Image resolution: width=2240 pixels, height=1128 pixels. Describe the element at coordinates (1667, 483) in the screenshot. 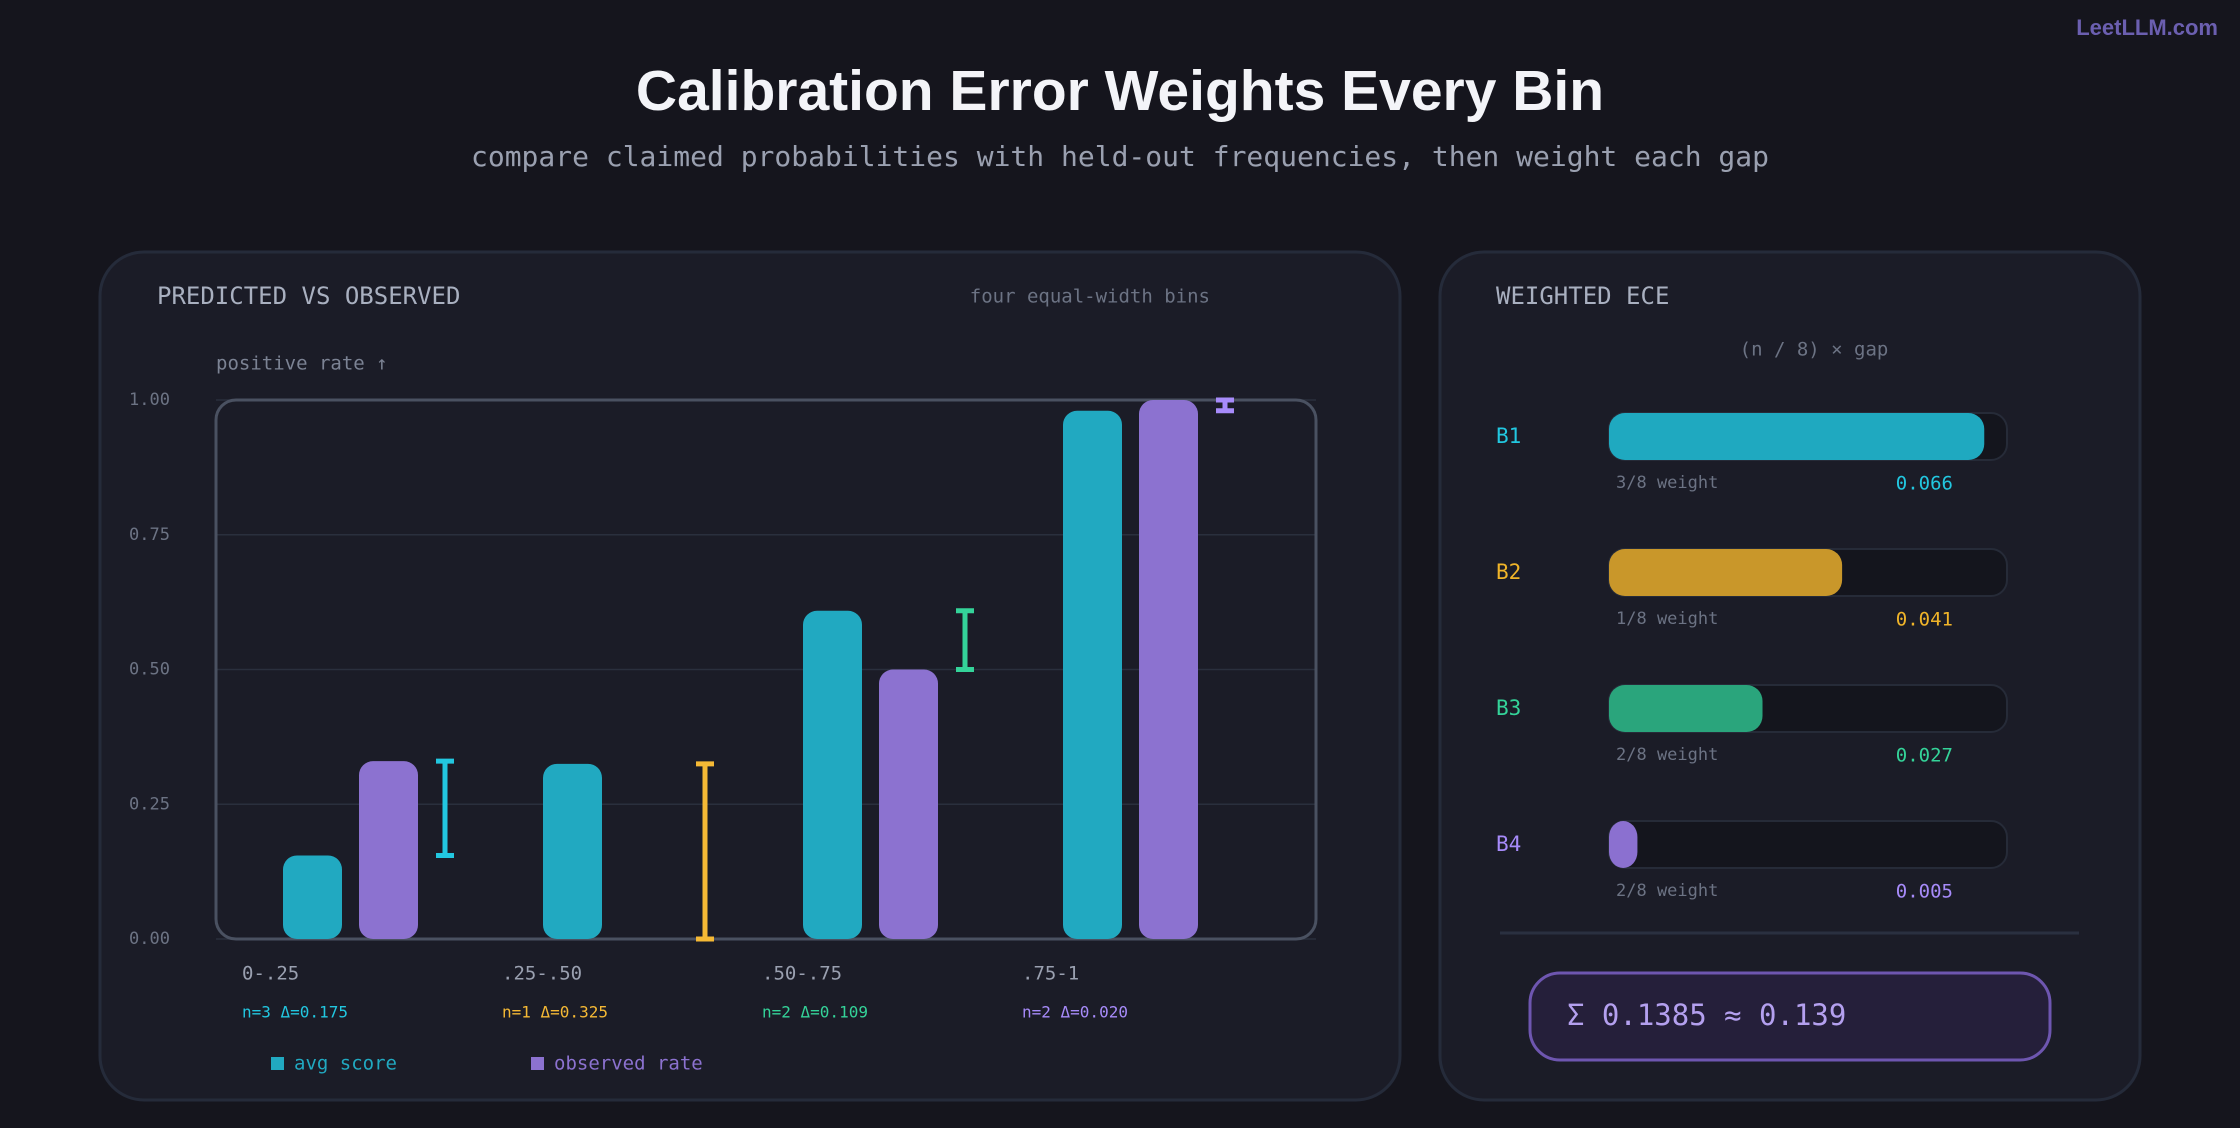

I see `weight-label: 3/8 weight` at that location.